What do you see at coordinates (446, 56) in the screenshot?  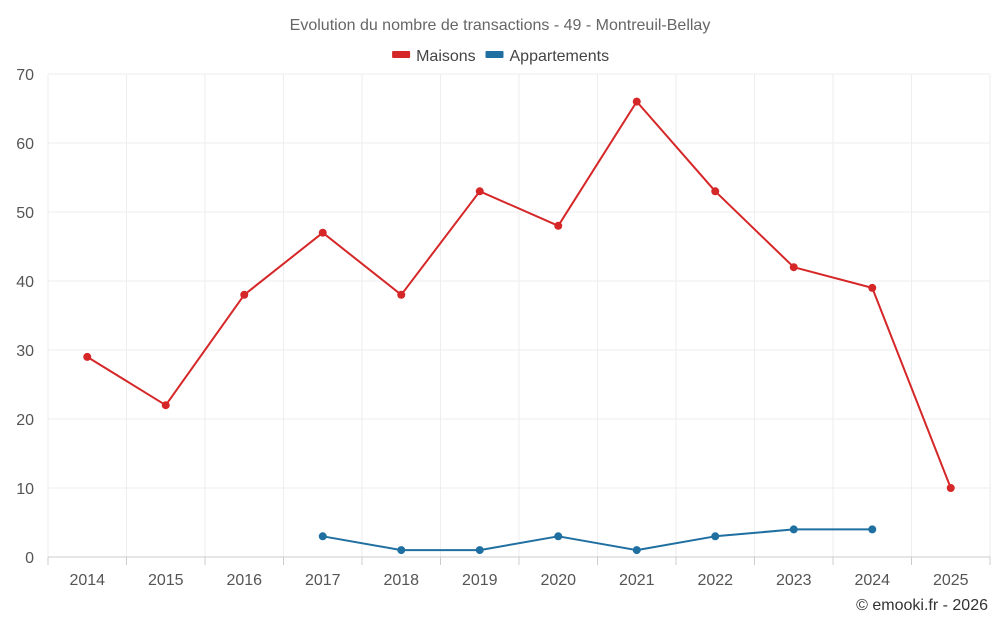 I see `legend-label: Maisons` at bounding box center [446, 56].